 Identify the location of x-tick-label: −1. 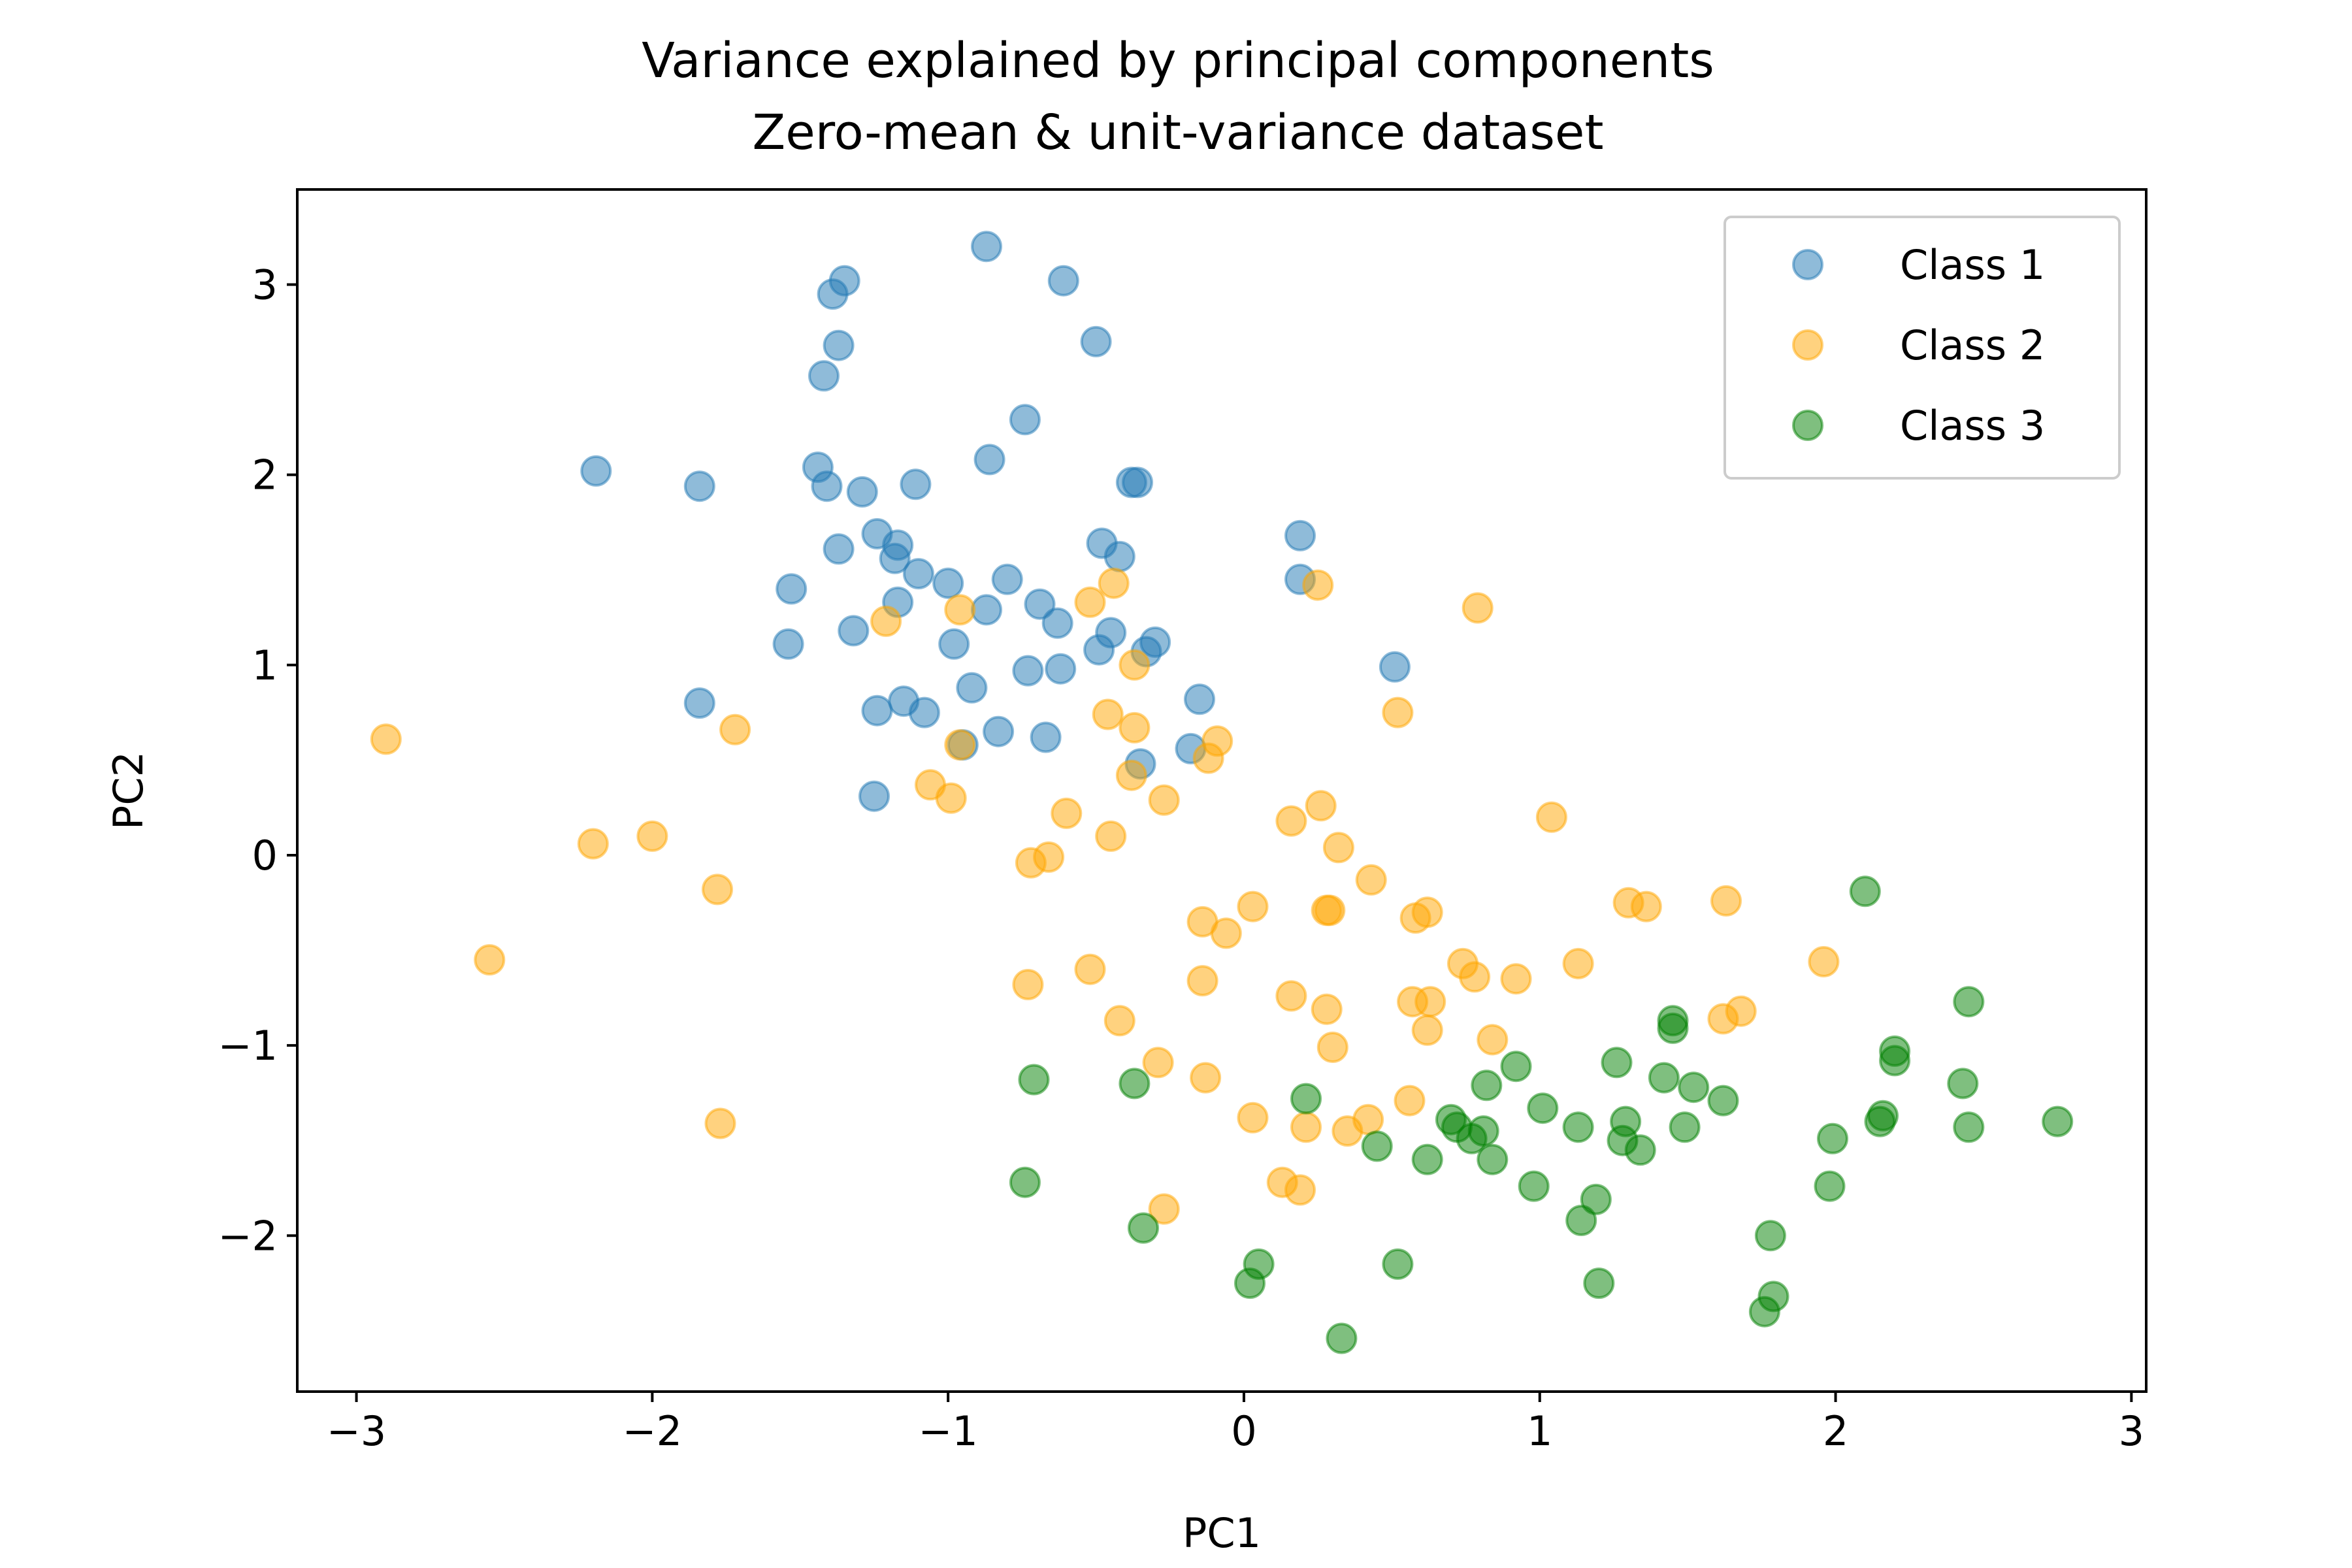
(947, 1431).